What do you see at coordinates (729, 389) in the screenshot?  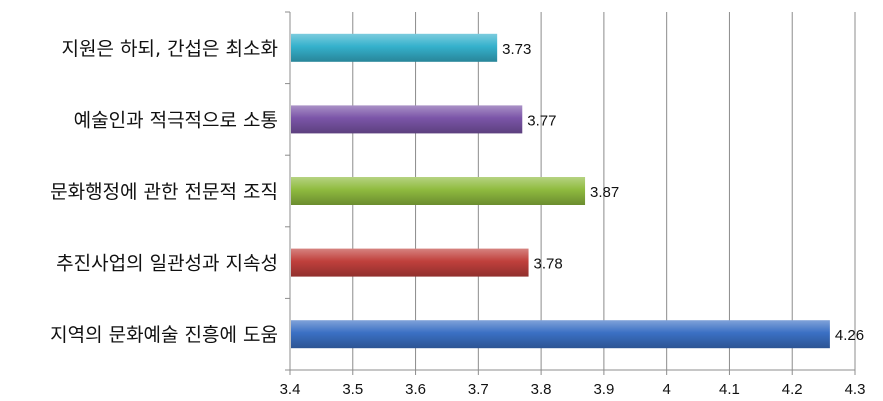 I see `x-tick-label: 4.1` at bounding box center [729, 389].